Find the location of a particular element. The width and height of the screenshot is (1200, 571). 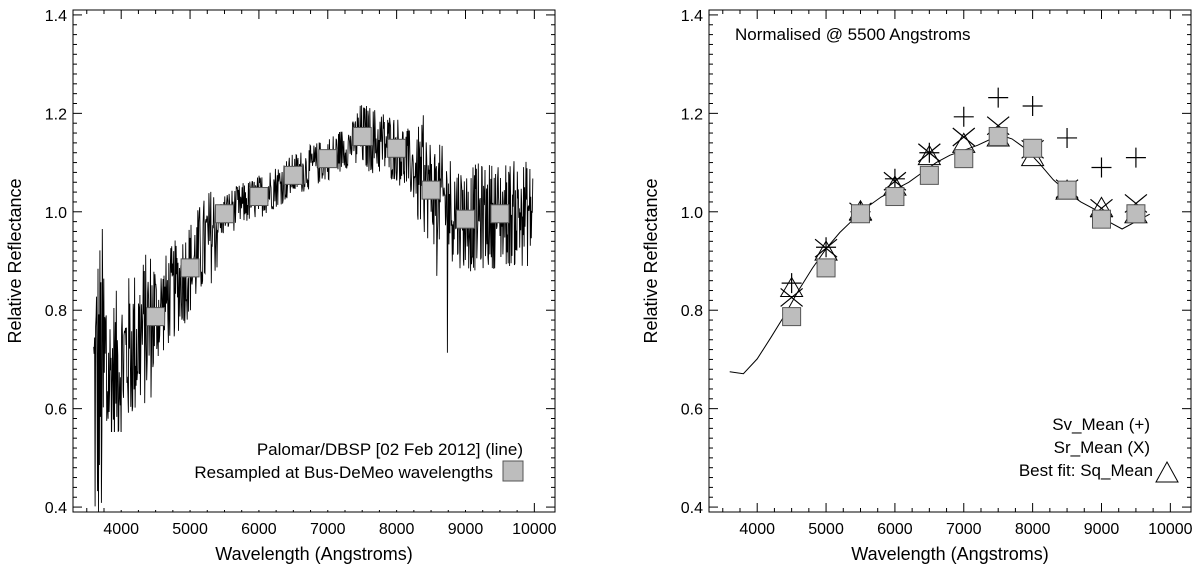

right-y-axis-label: Relative Reflectance is located at coordinates (651, 260).